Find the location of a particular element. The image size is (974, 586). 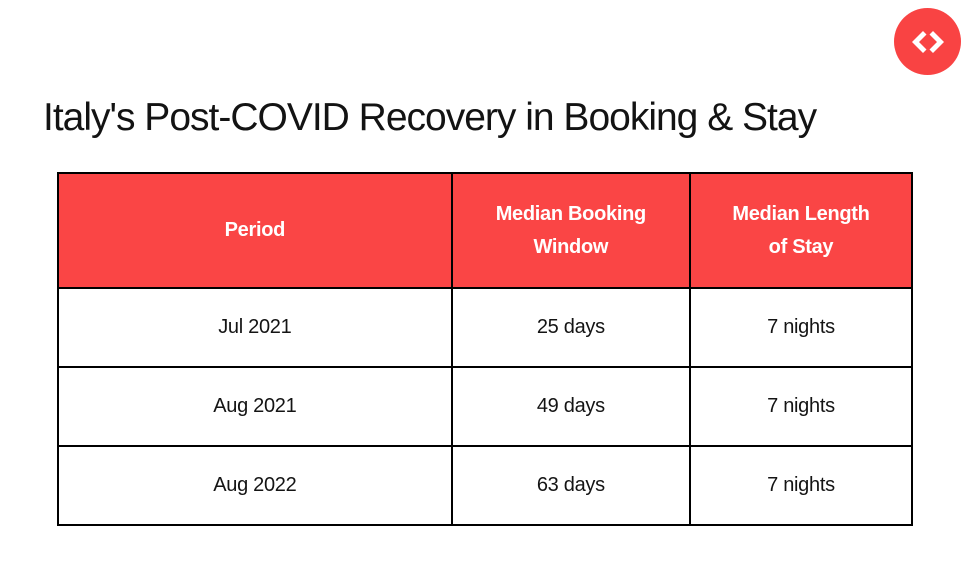

table-row: Aug 2022 63 days 7 nights is located at coordinates (485, 485).